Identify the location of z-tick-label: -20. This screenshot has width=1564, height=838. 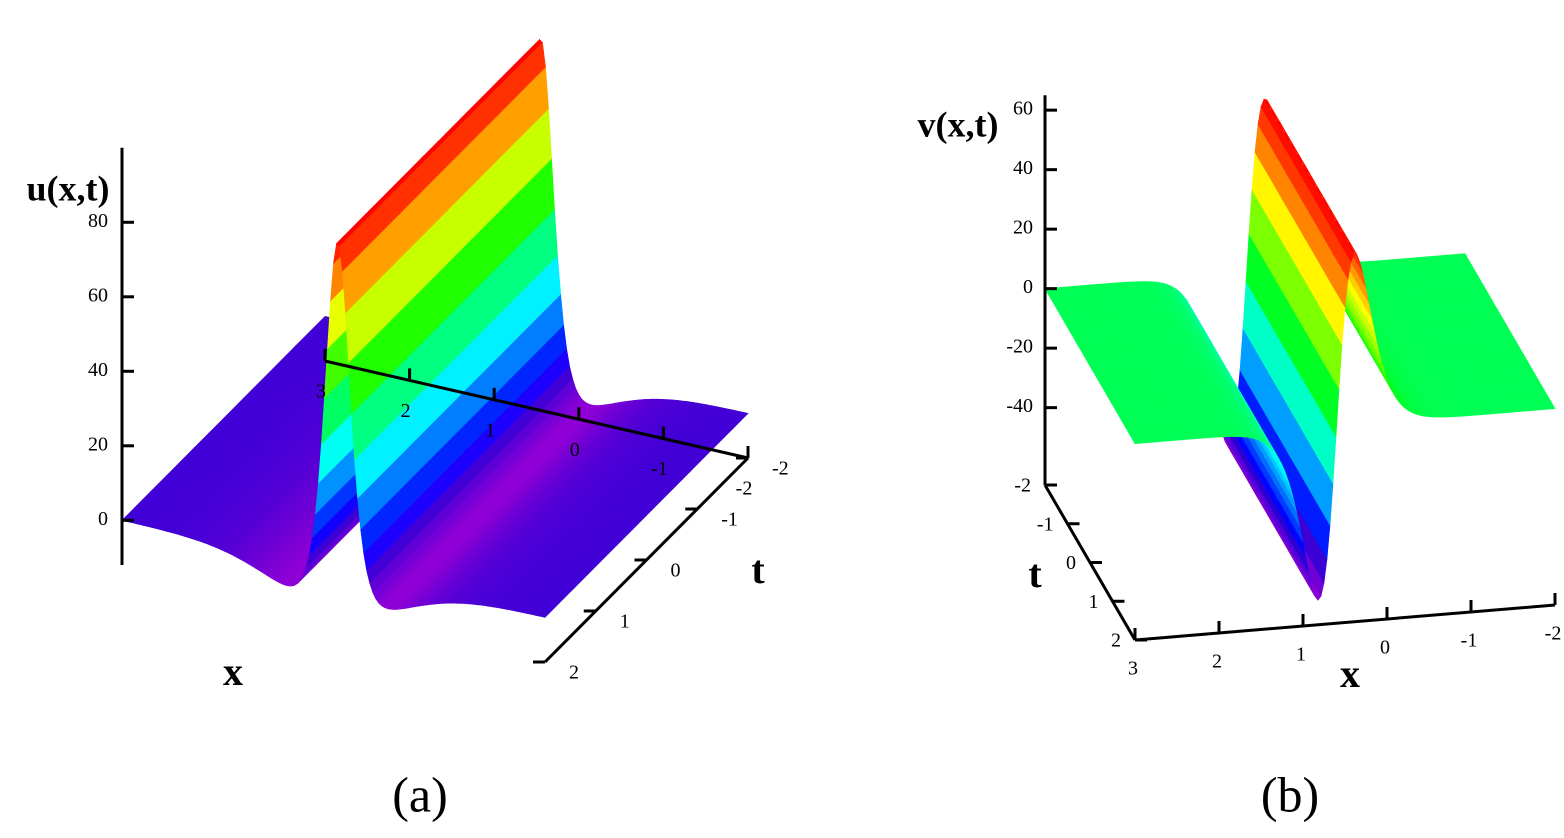
(1019, 347).